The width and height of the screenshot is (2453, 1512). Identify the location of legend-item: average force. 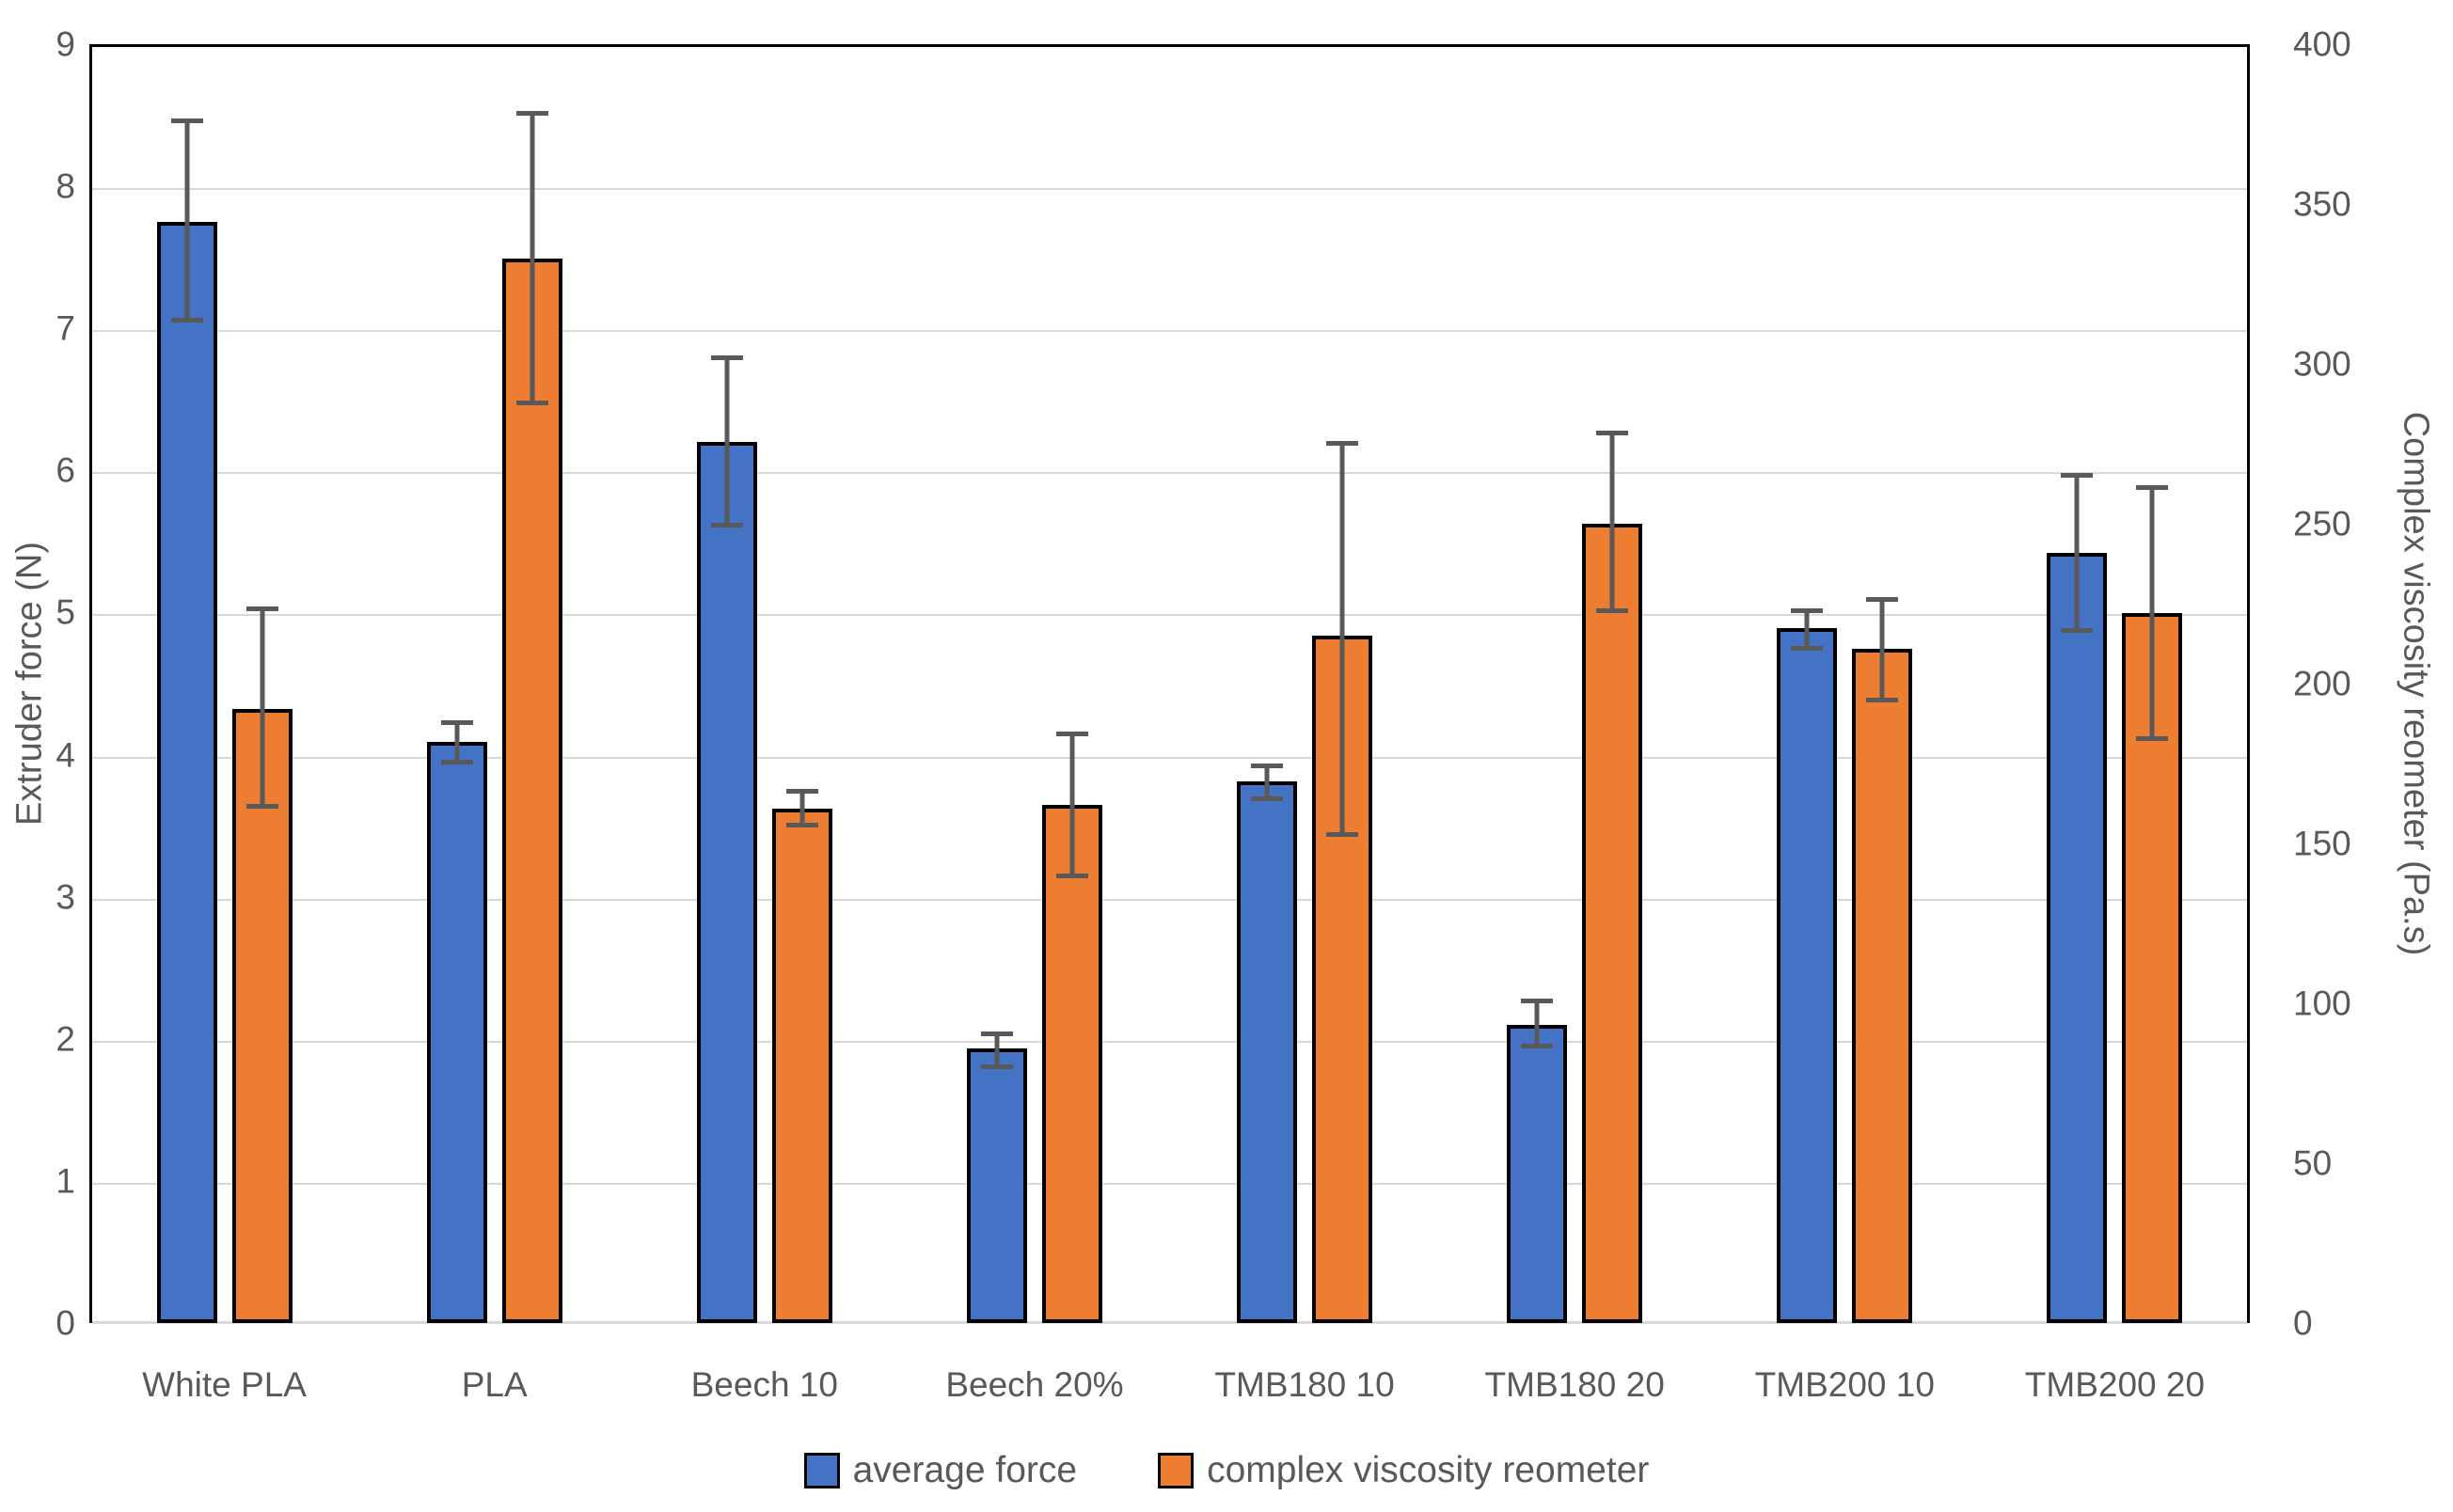
(940, 1470).